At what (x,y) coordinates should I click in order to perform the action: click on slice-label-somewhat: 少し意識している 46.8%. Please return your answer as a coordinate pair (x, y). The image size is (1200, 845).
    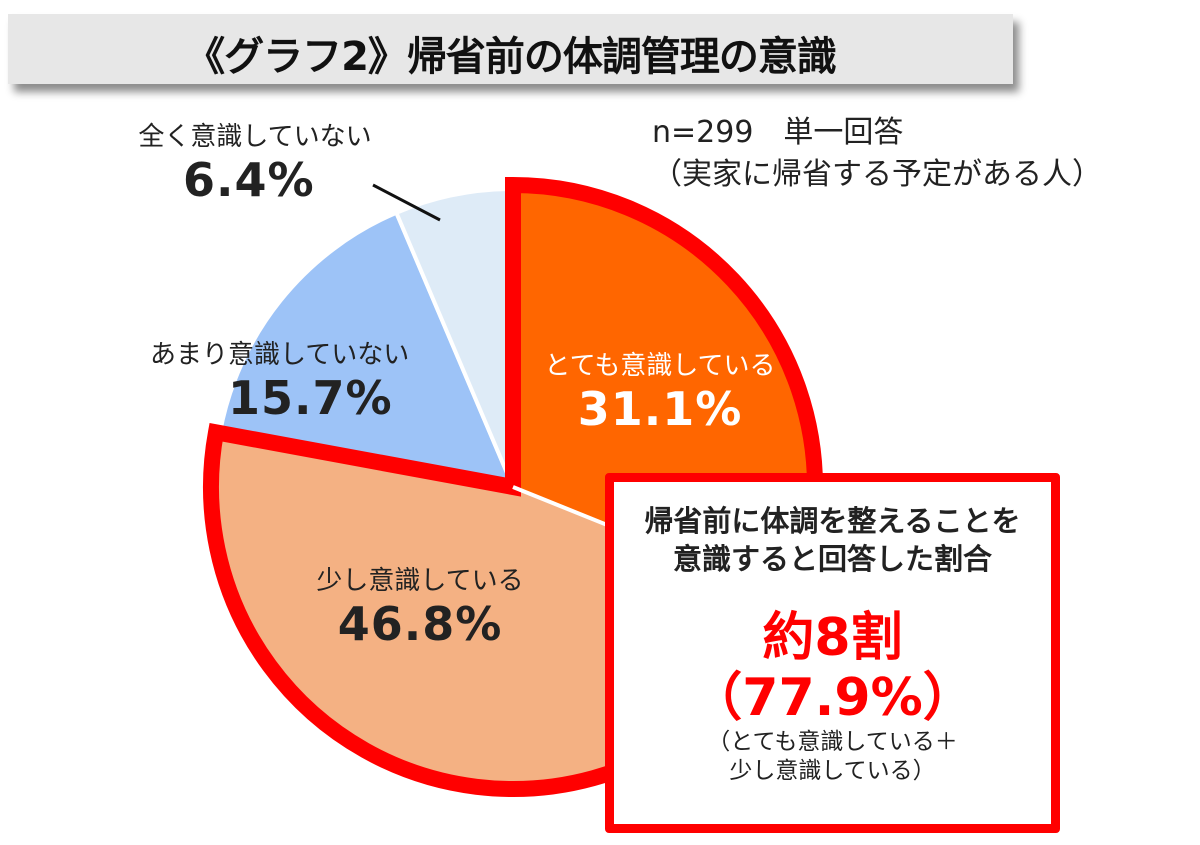
    Looking at the image, I should click on (420, 605).